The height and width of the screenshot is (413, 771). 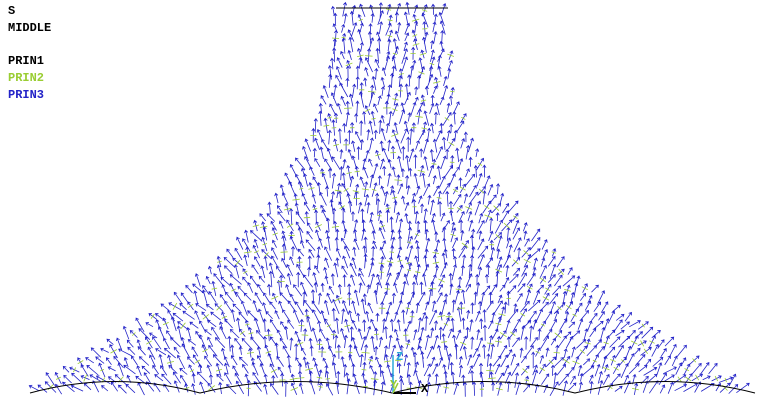 I want to click on legend-item: PRIN3, so click(x=26, y=95).